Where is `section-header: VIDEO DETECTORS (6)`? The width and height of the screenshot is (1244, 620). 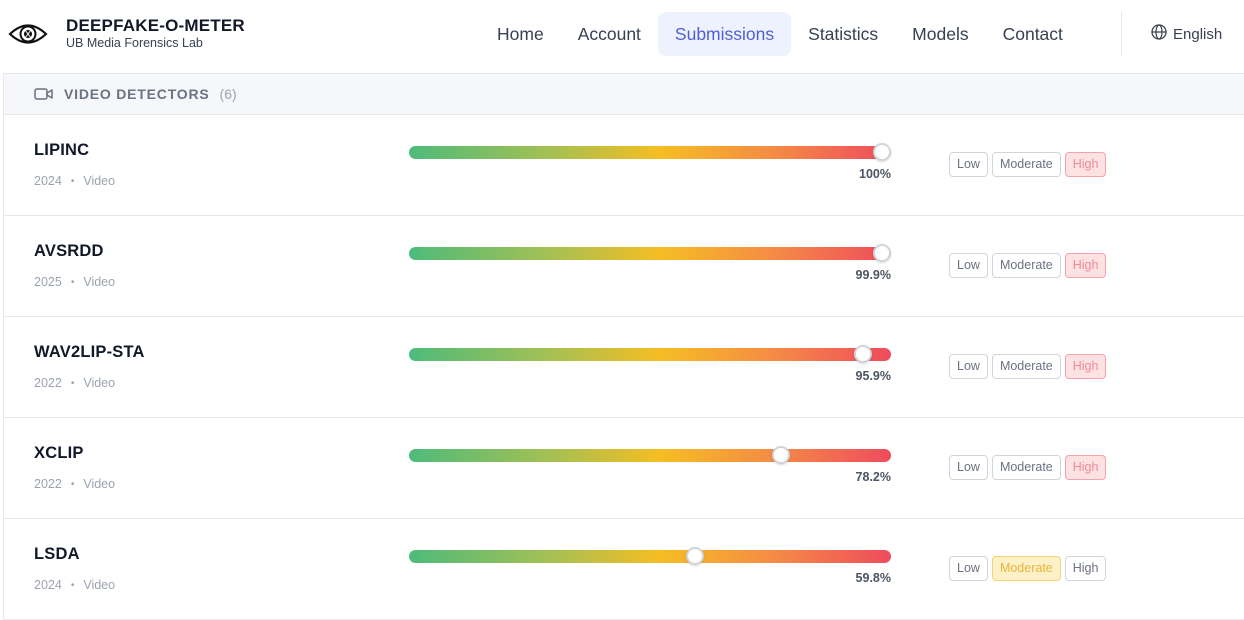 section-header: VIDEO DETECTORS (6) is located at coordinates (624, 94).